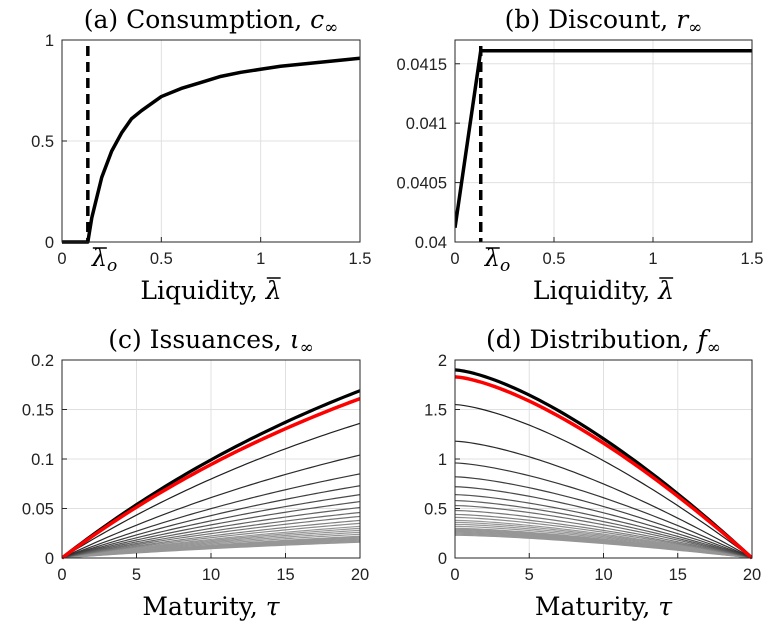 The height and width of the screenshot is (634, 768). I want to click on chart-title: (a) Consumption, c∞, so click(211, 21).